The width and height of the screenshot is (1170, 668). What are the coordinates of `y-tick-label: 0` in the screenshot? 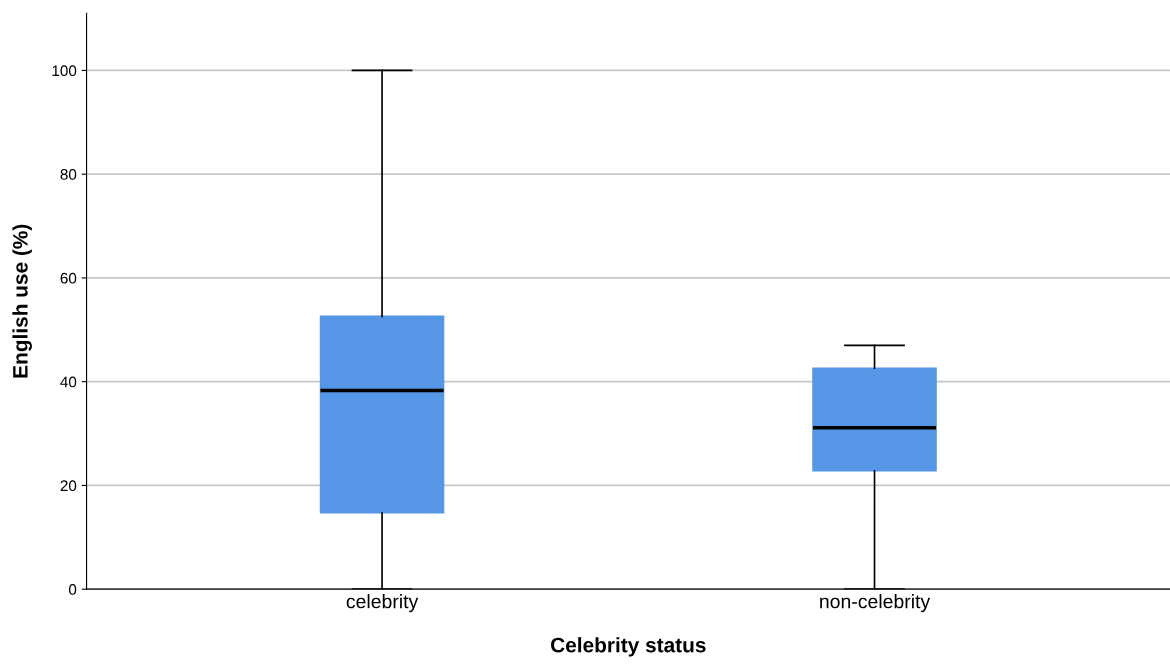 It's located at (72, 589).